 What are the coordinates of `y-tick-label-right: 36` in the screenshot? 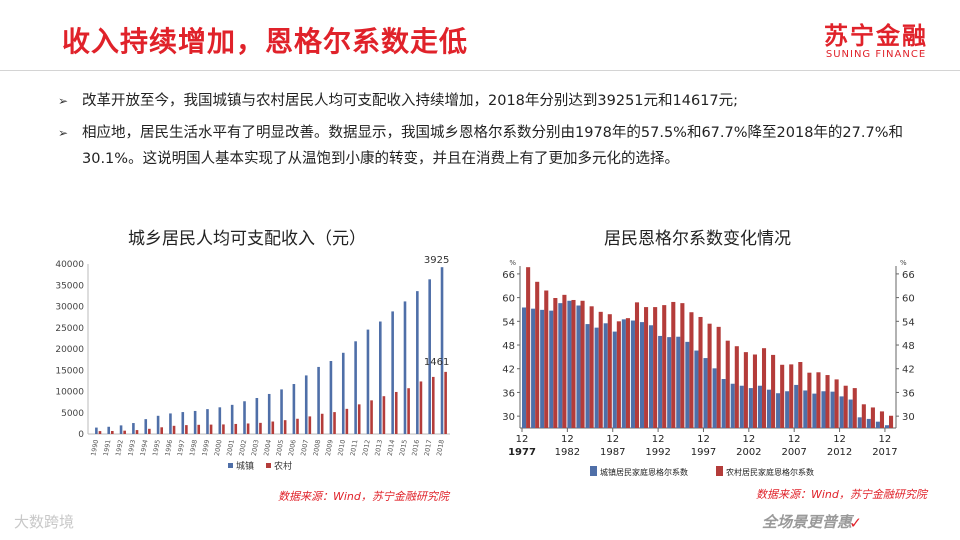 It's located at (908, 393).